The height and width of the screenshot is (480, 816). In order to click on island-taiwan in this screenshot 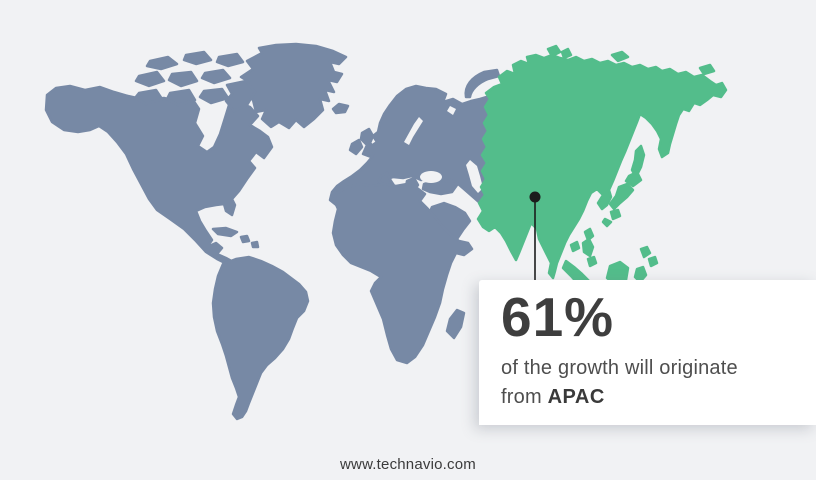, I will do `click(589, 234)`.